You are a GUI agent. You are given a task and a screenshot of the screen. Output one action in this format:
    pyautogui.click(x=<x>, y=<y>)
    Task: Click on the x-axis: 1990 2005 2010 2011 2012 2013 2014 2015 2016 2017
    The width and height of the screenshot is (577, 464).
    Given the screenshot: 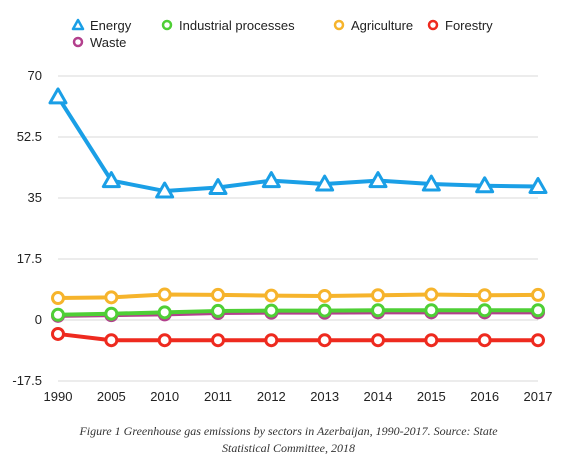 What is the action you would take?
    pyautogui.click(x=298, y=396)
    